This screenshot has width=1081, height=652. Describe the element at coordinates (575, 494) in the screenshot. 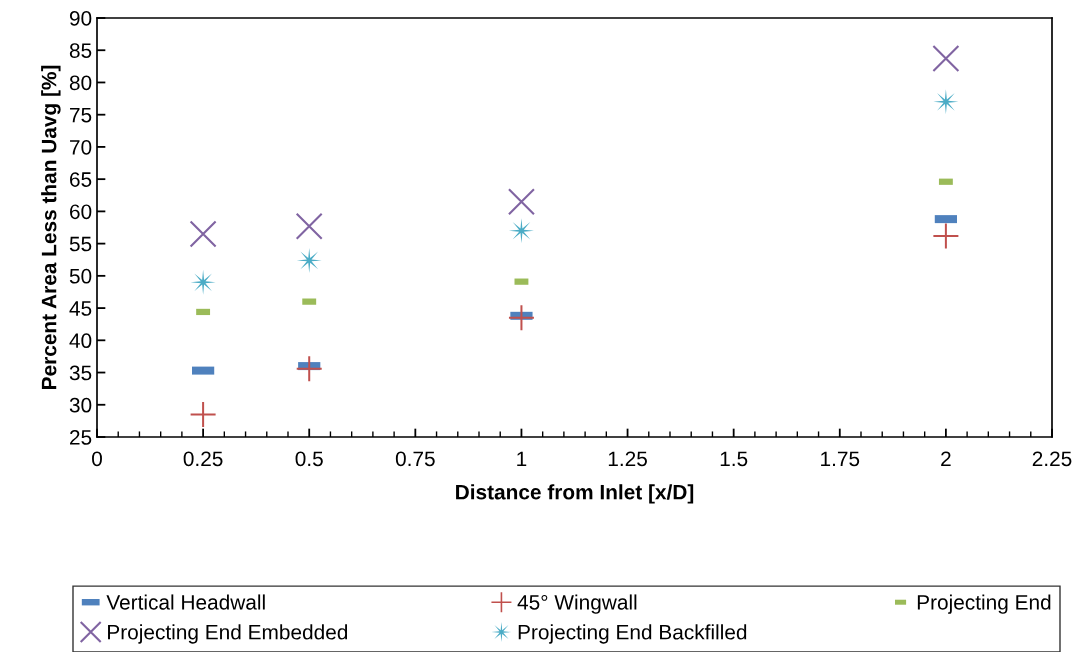

I see `x-axis-title: Distance from Inlet [x/D]` at that location.